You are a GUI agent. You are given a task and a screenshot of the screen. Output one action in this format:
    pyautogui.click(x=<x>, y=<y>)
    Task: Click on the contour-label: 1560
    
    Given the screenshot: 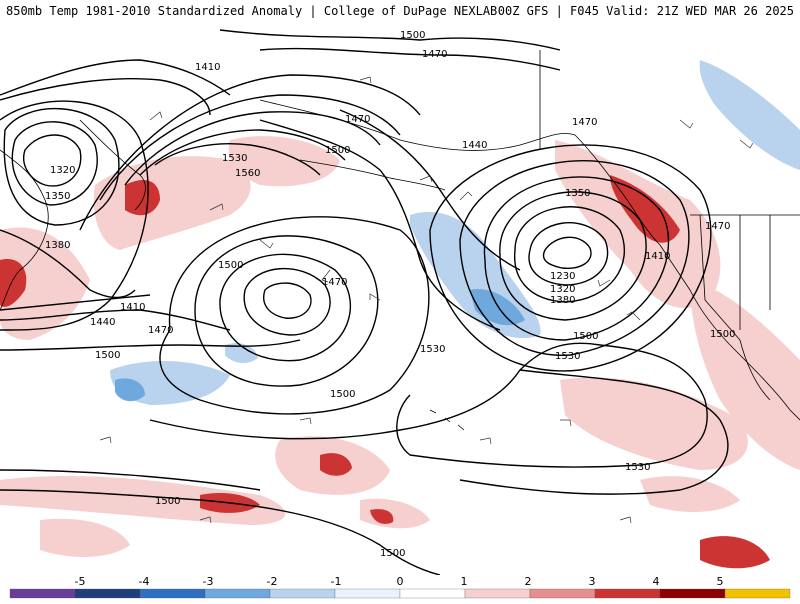 What is the action you would take?
    pyautogui.click(x=247, y=173)
    